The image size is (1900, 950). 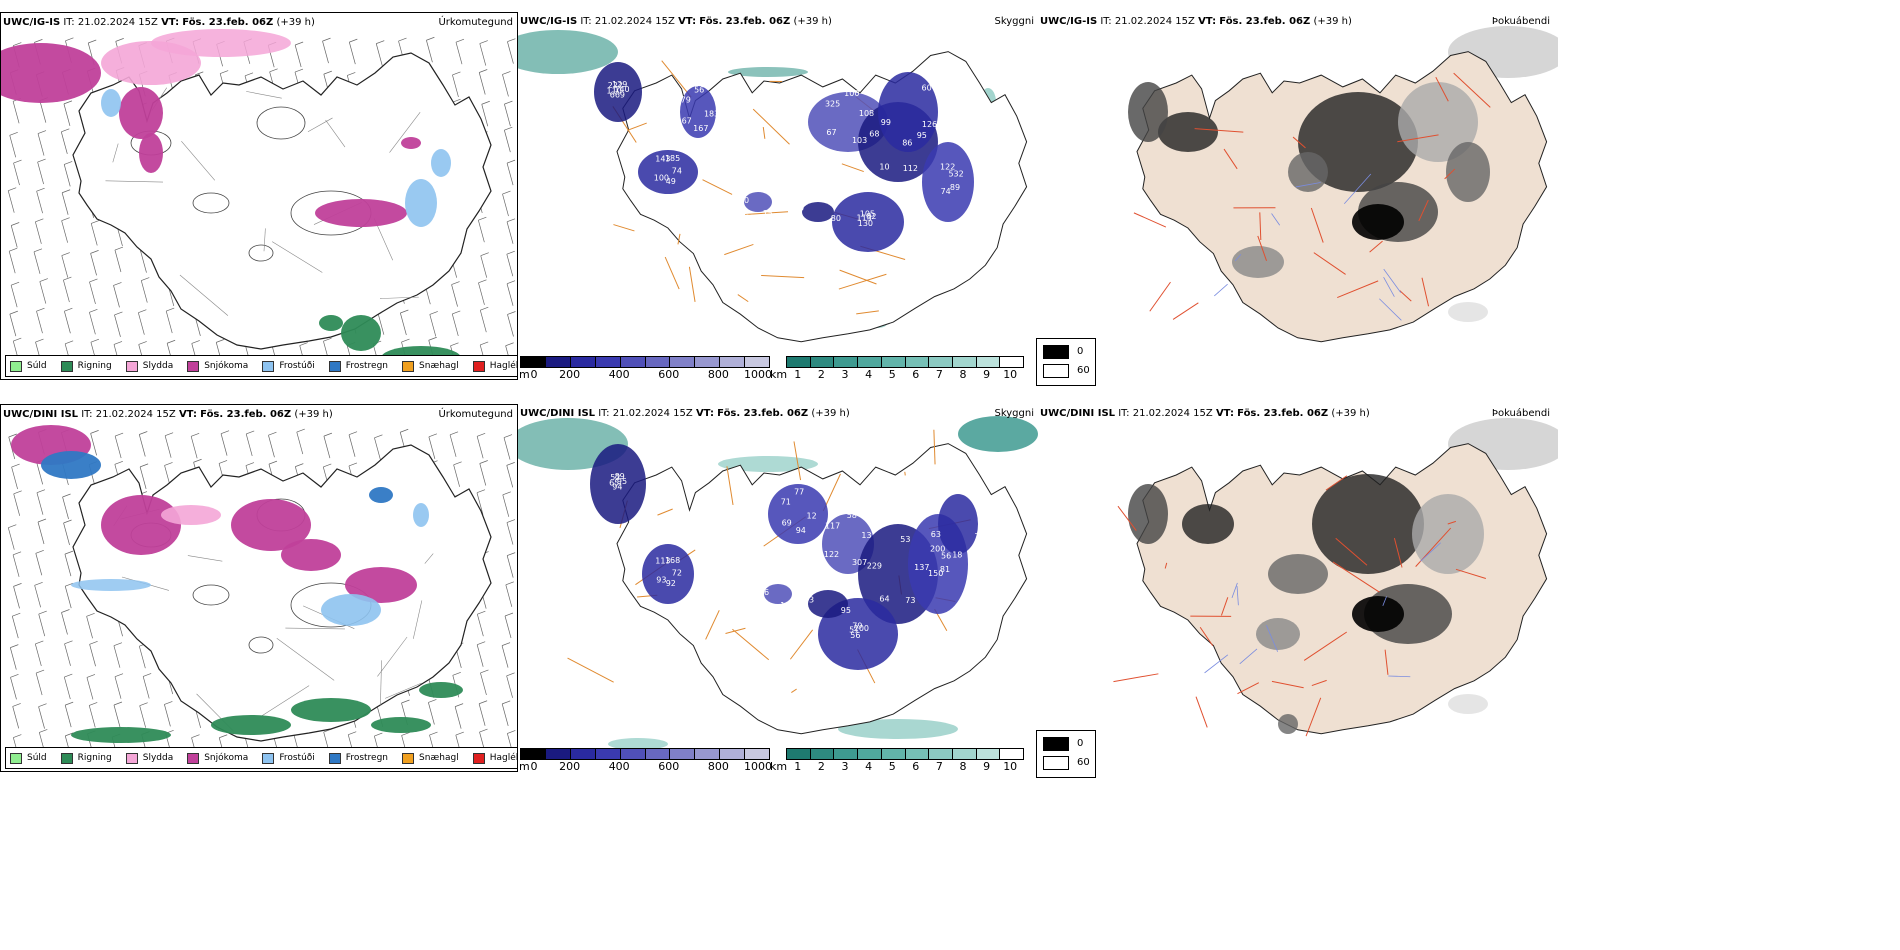 I want to click on visibility-value-label: 65, so click(x=614, y=483).